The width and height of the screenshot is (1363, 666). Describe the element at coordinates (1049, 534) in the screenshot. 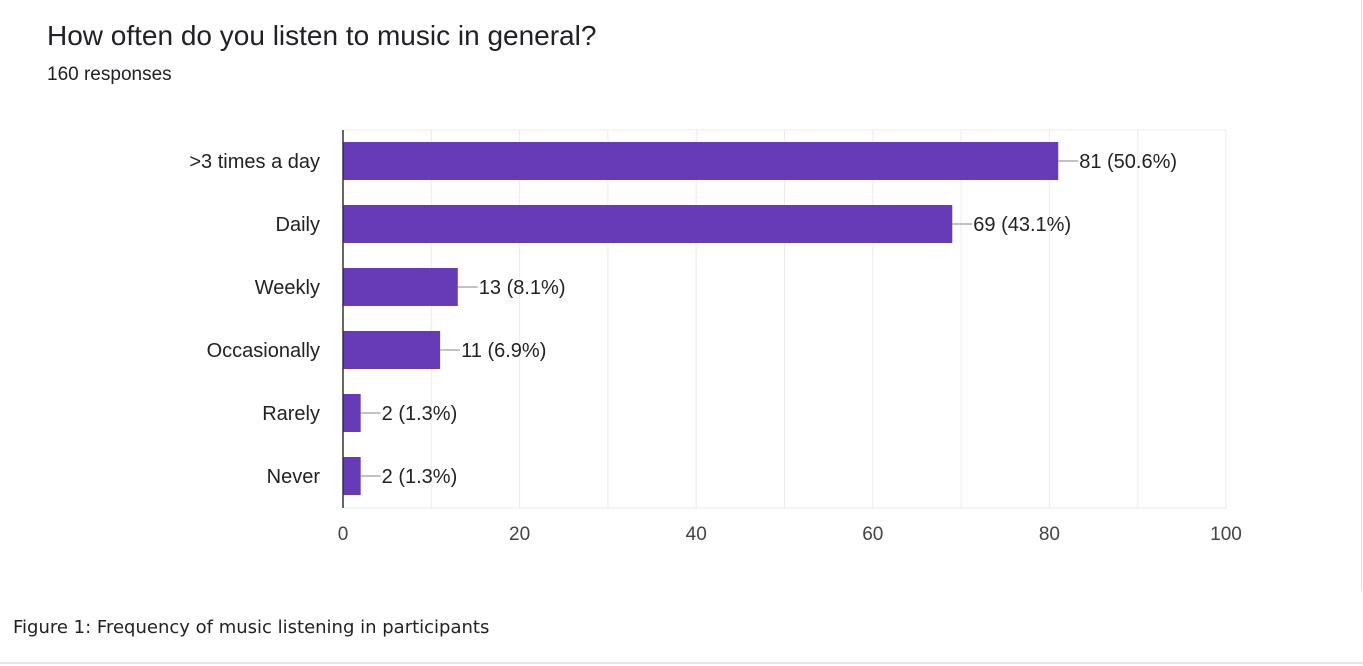

I see `x-tick-label: 80` at that location.